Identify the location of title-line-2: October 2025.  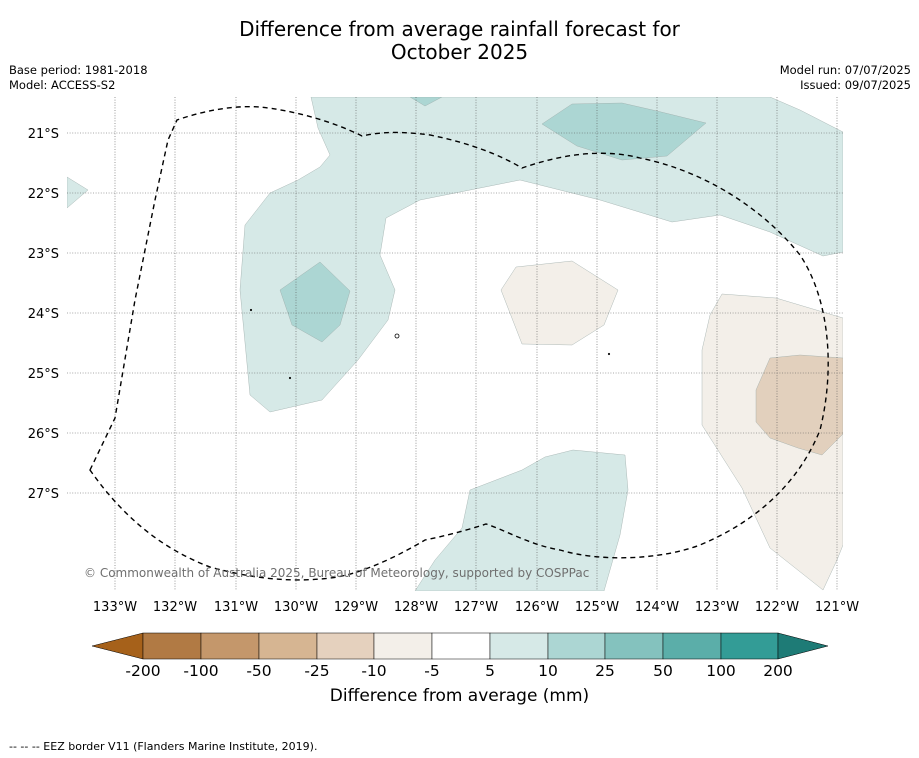
(459, 52).